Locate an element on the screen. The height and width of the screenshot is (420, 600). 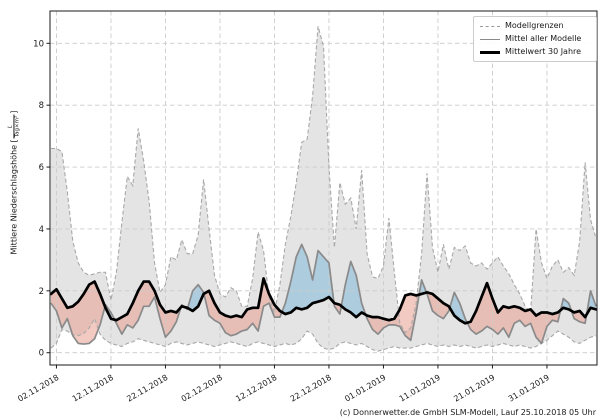
mean30-line is located at coordinates (323, 301).